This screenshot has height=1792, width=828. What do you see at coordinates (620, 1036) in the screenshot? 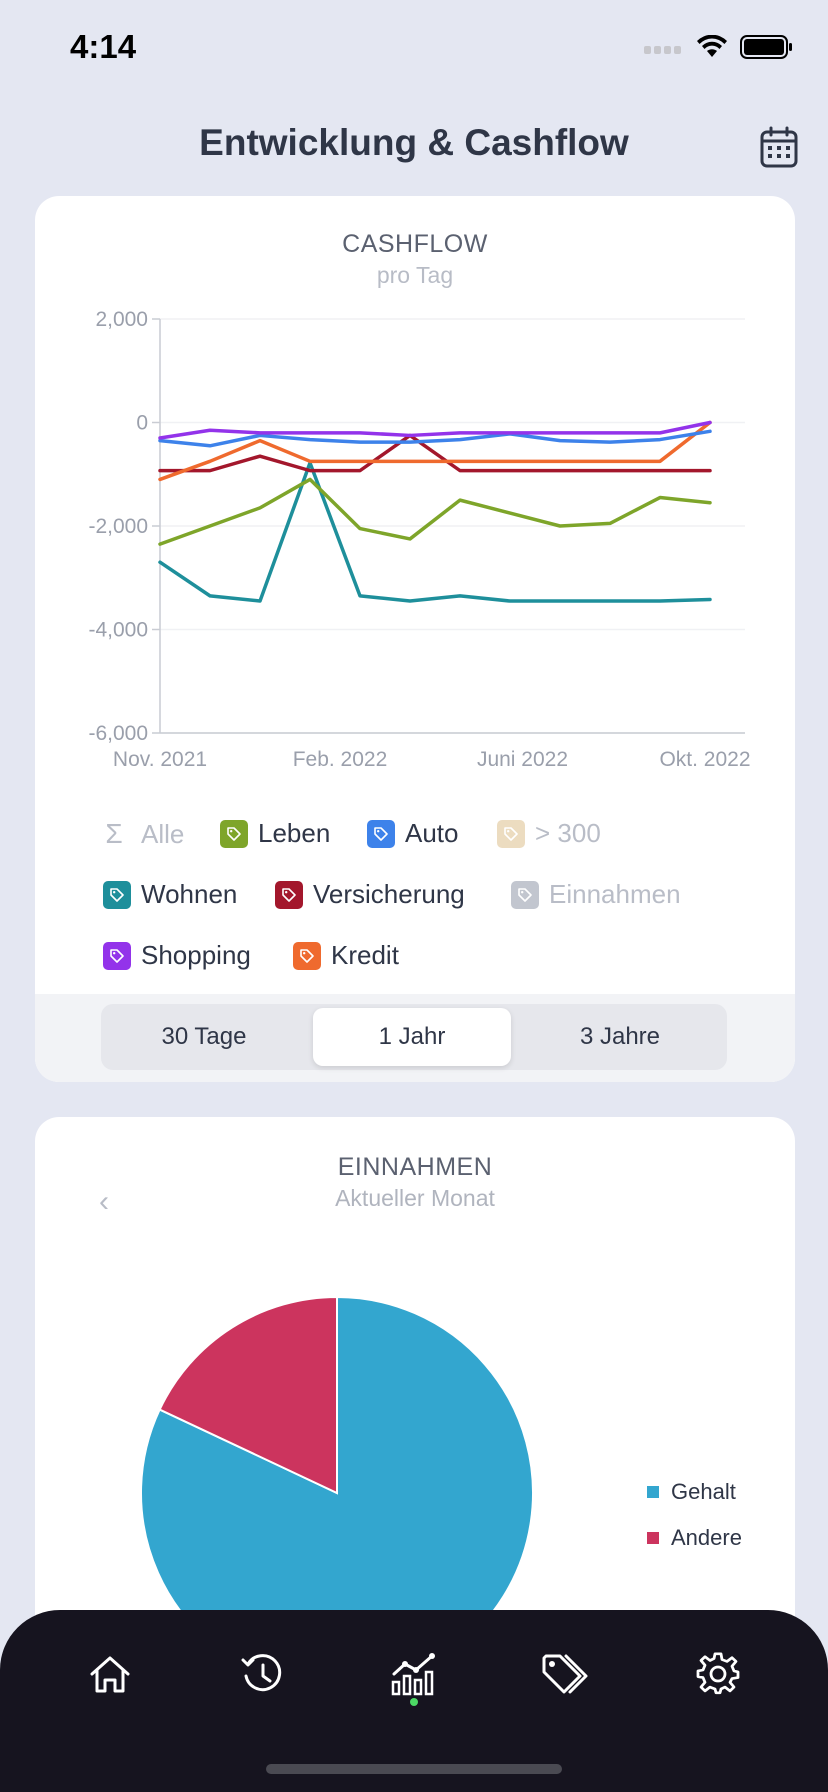
I see `segment-3-jahre: 3 Jahre` at bounding box center [620, 1036].